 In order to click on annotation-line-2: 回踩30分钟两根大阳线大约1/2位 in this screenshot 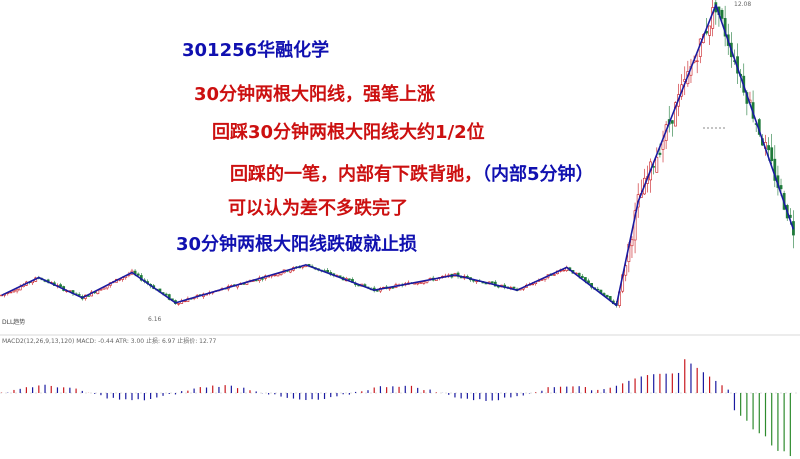, I will do `click(348, 132)`.